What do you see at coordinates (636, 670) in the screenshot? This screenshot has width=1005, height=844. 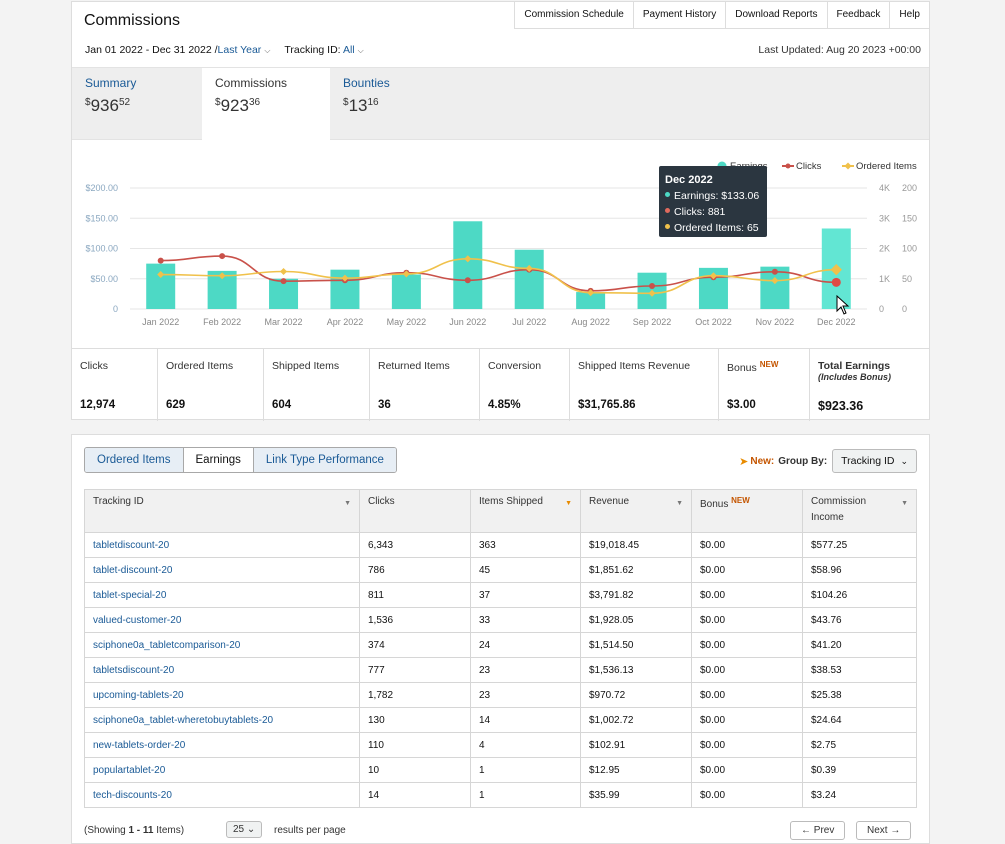 I see `table-cell: $1,536.13` at bounding box center [636, 670].